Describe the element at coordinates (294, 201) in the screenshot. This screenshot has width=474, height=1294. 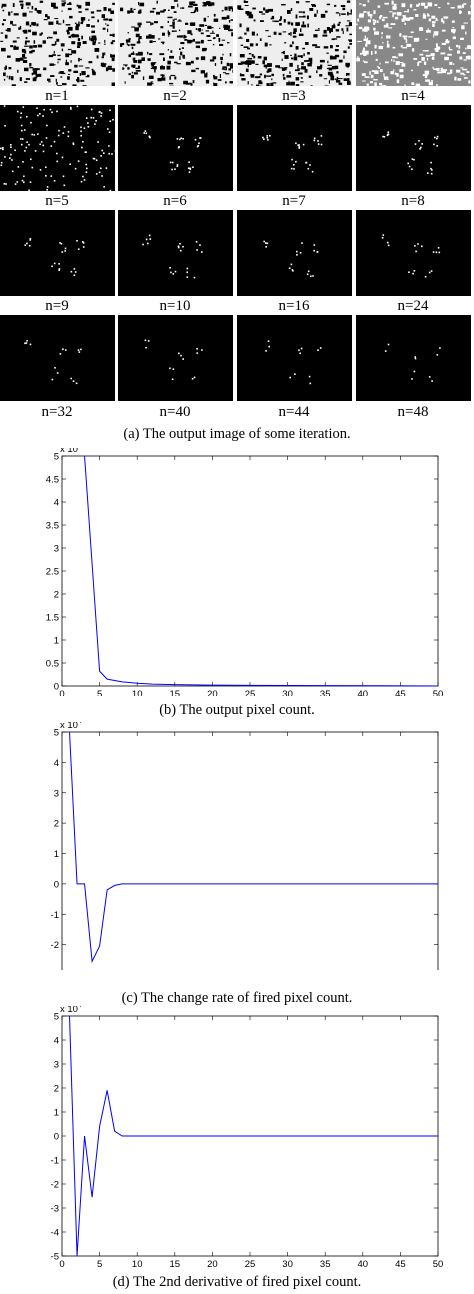
I see `iteration-label: n=7` at that location.